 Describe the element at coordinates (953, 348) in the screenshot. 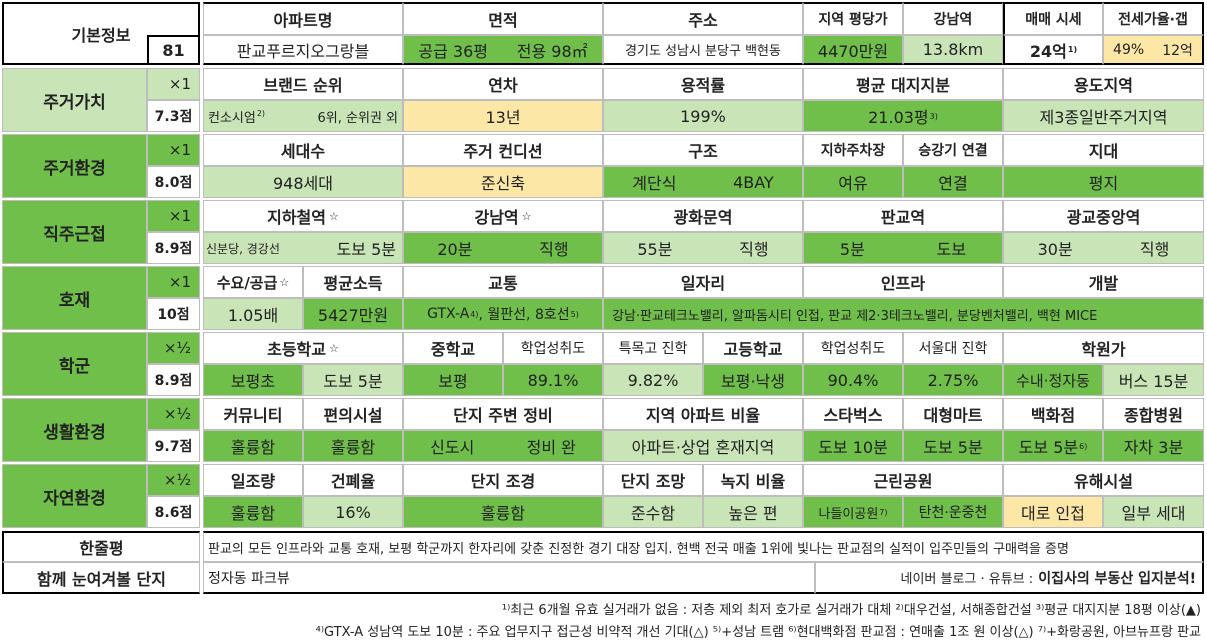

I see `header-snu: 서울대 진학` at that location.